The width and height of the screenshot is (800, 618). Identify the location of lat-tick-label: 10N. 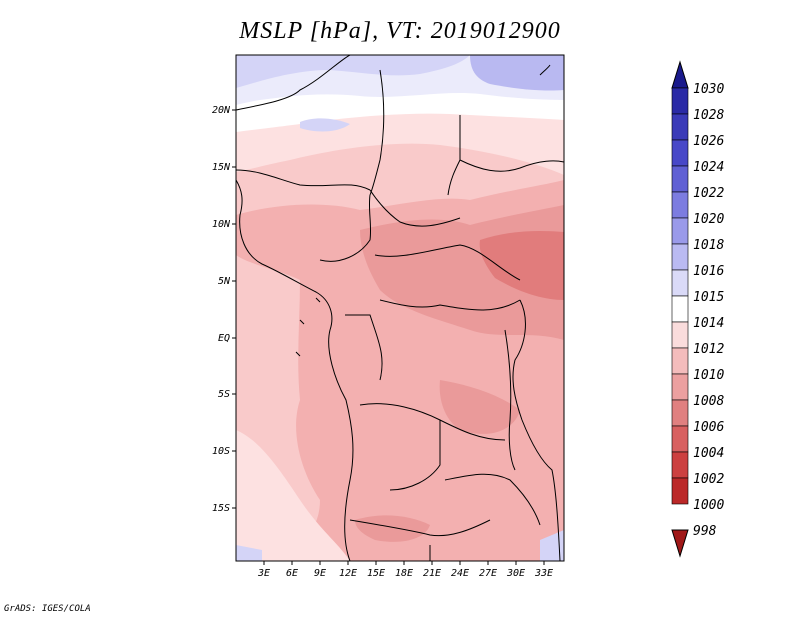
(221, 224).